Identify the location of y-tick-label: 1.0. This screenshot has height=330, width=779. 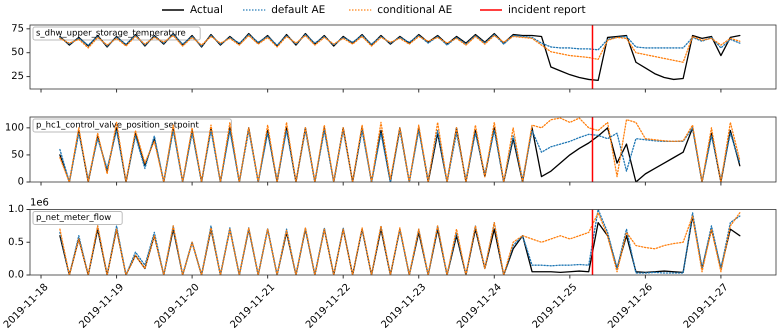
(16, 209).